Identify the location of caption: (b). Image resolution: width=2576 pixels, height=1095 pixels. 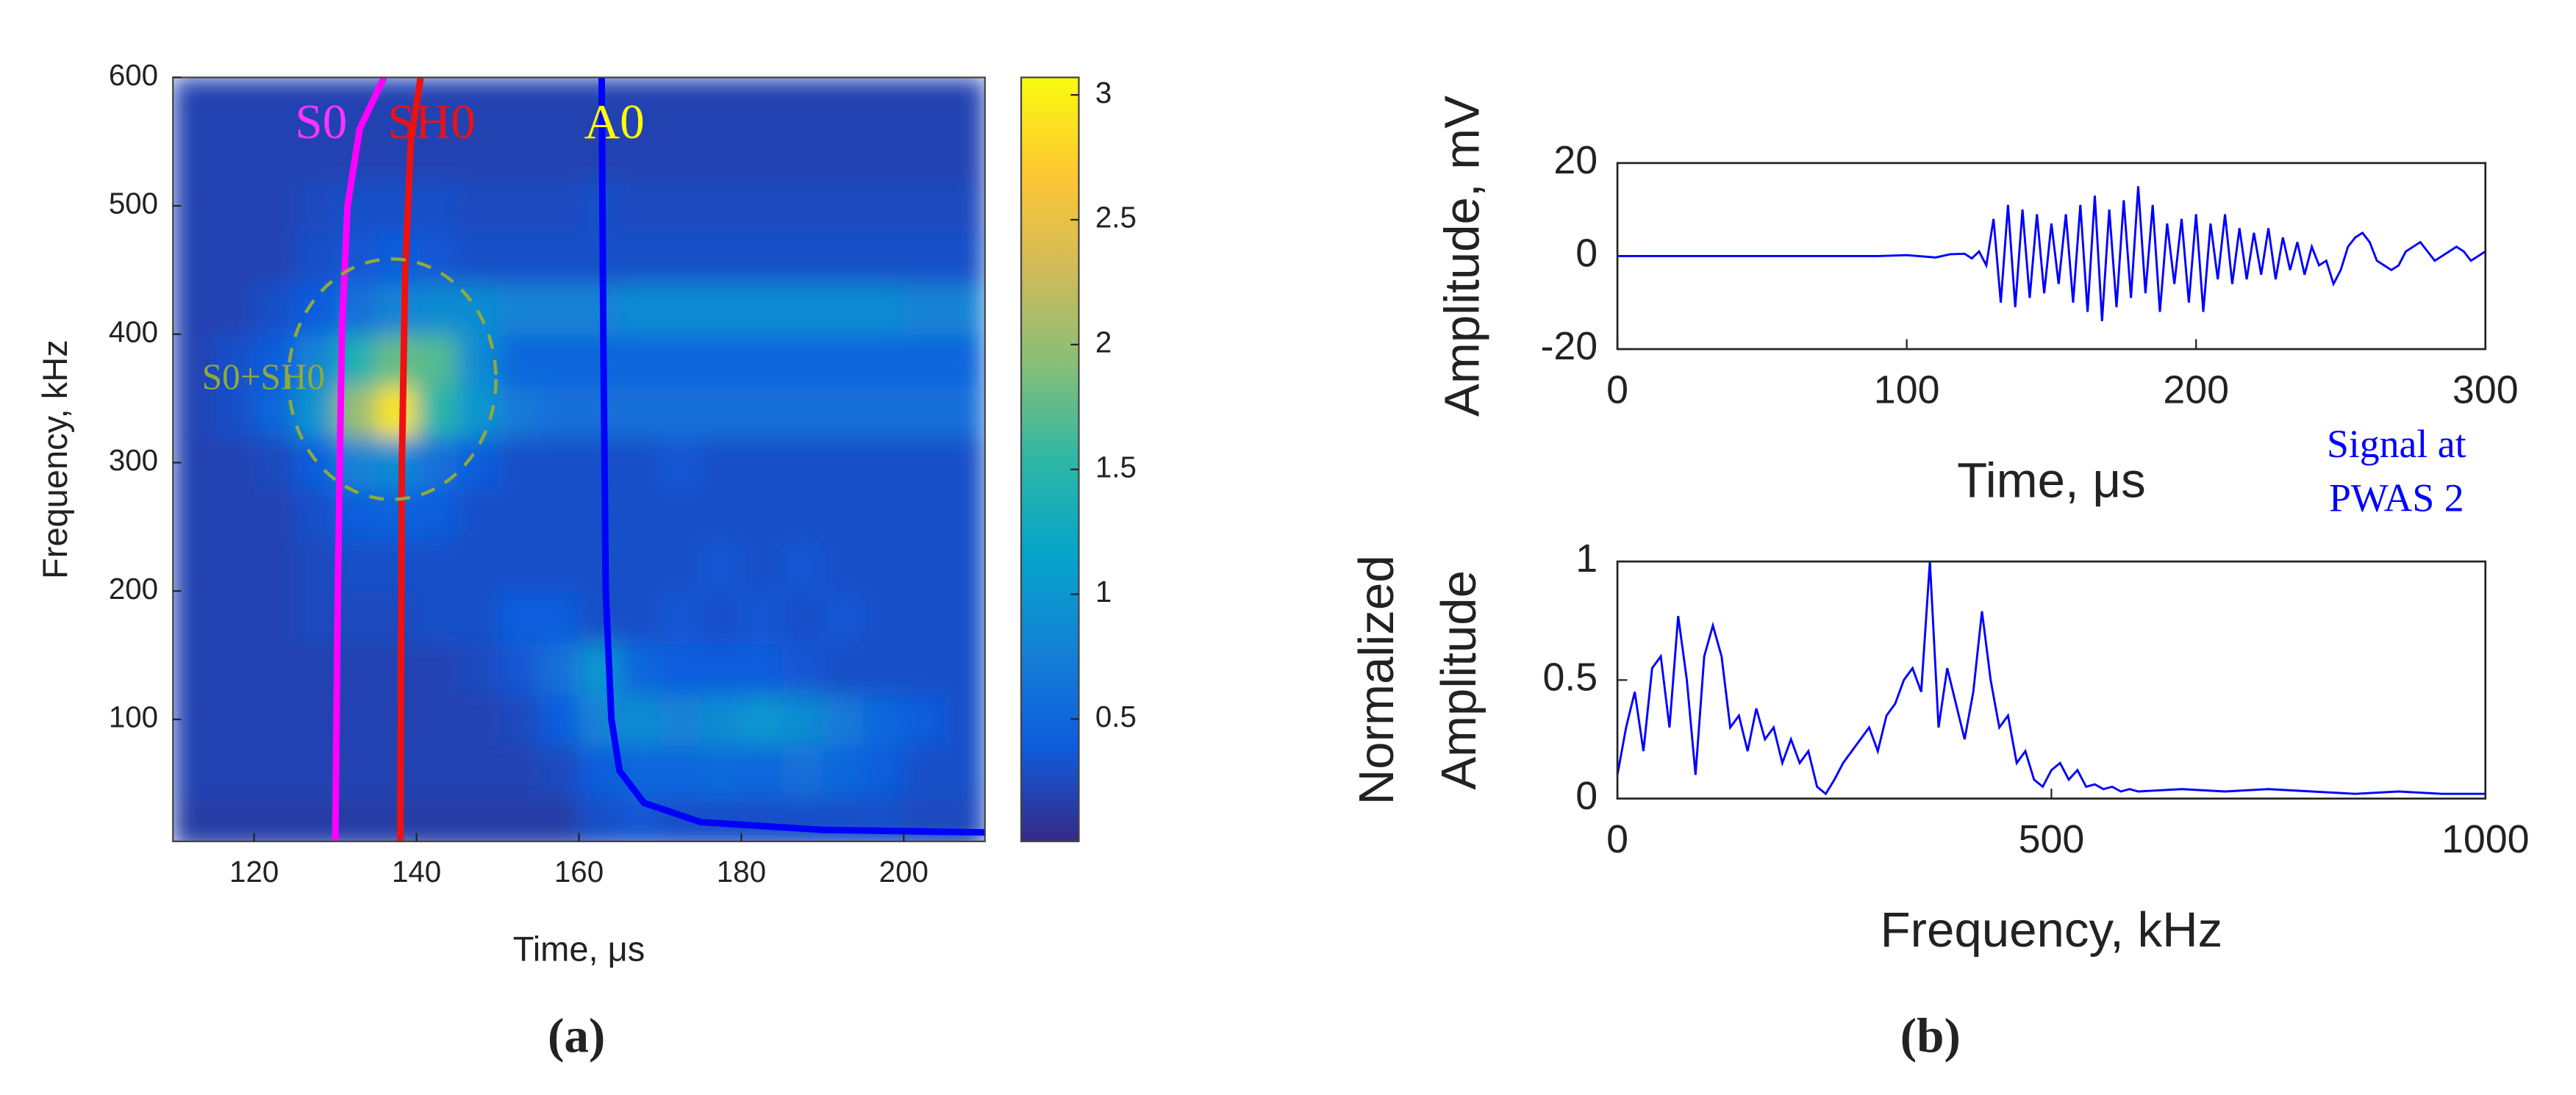
(1931, 1035).